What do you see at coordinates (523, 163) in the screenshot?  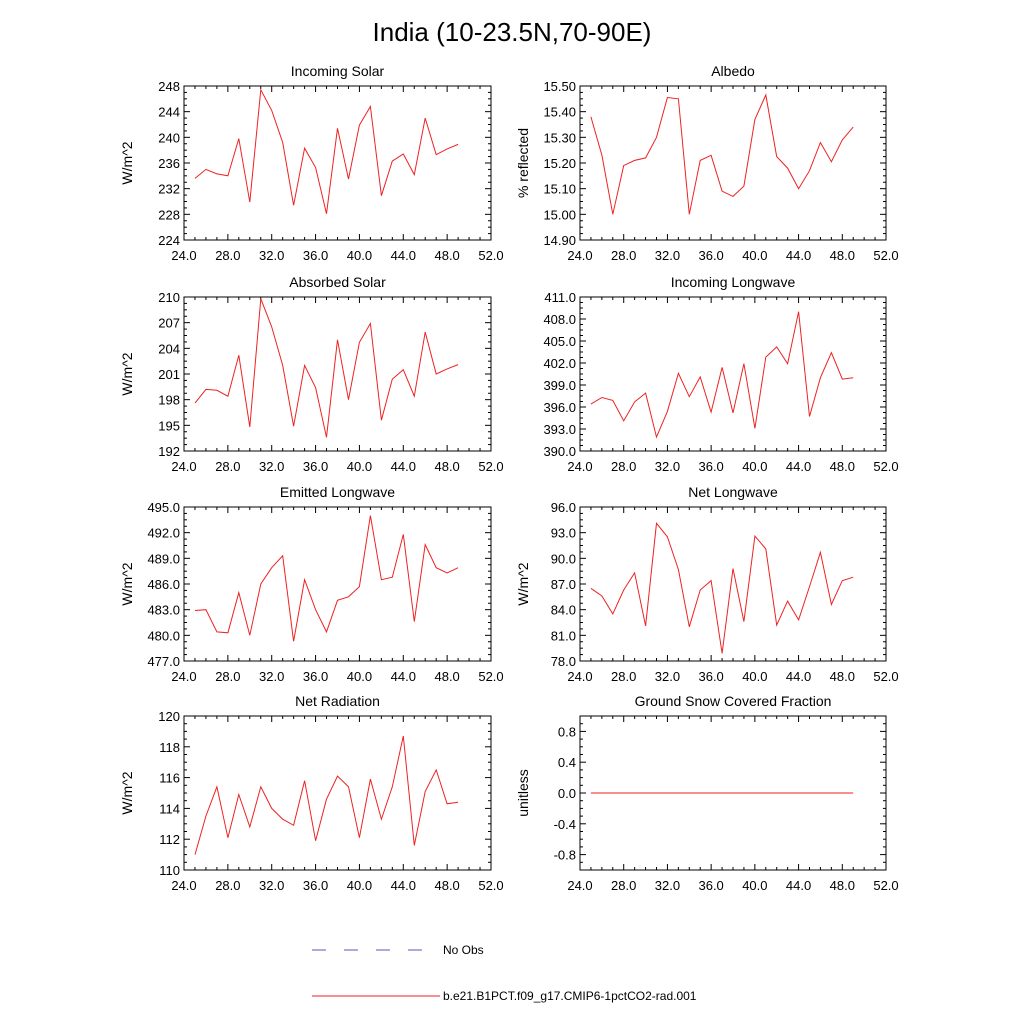 I see `y-axis-label: % reflected` at bounding box center [523, 163].